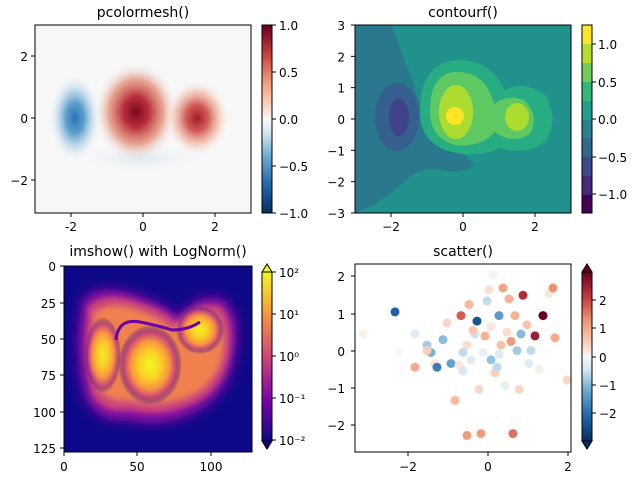 This screenshot has height=480, width=640. Describe the element at coordinates (455, 116) in the screenshot. I see `contour-band-positive-core` at that location.